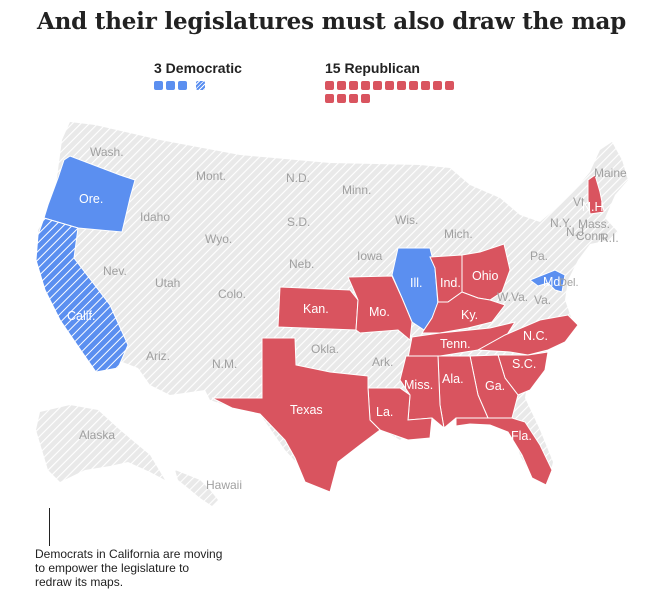 The height and width of the screenshot is (607, 663). Describe the element at coordinates (609, 238) in the screenshot. I see `label-ri: R.I.` at that location.